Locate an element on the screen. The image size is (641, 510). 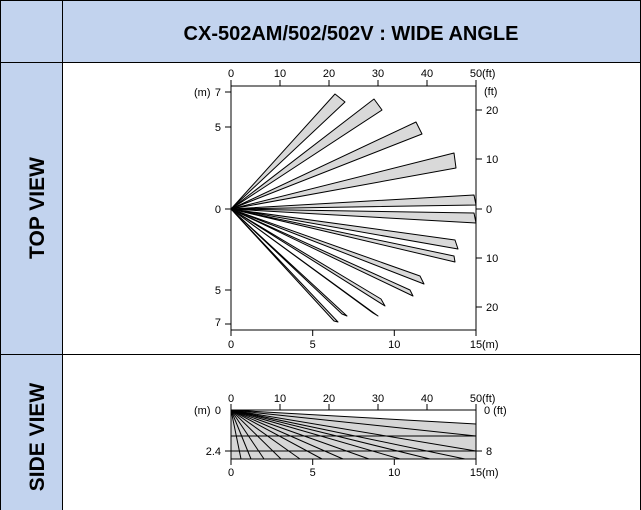
top-right-tick-20-lower: 20 is located at coordinates (492, 308).